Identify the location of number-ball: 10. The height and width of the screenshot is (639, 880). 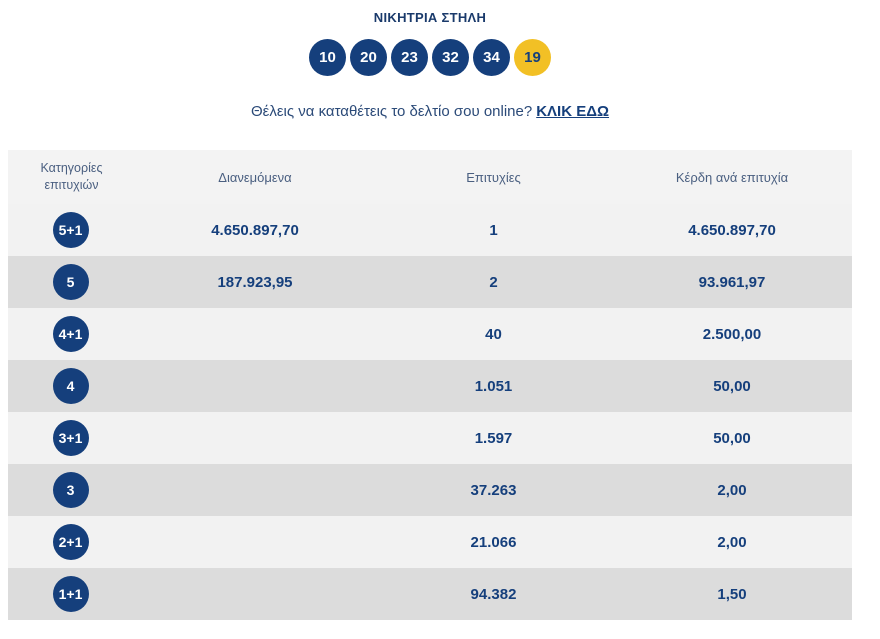
(327, 57).